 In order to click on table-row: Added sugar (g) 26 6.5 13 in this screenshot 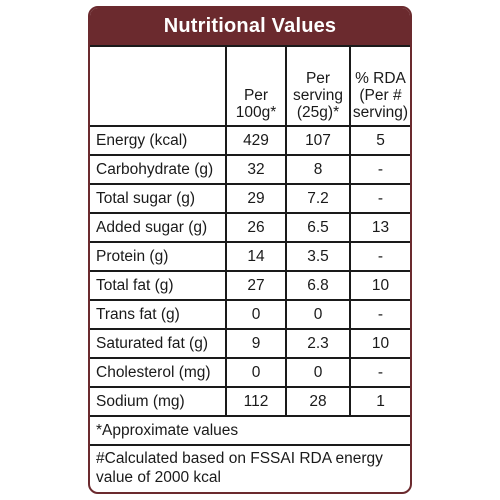, I will do `click(250, 228)`.